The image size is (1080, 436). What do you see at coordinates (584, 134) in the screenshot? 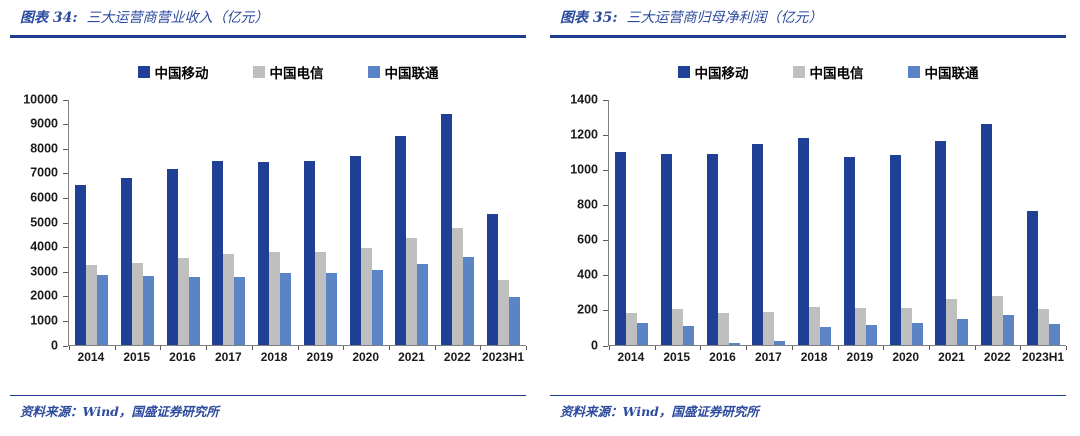
I see `y-axis-tick-label: 1200` at bounding box center [584, 134].